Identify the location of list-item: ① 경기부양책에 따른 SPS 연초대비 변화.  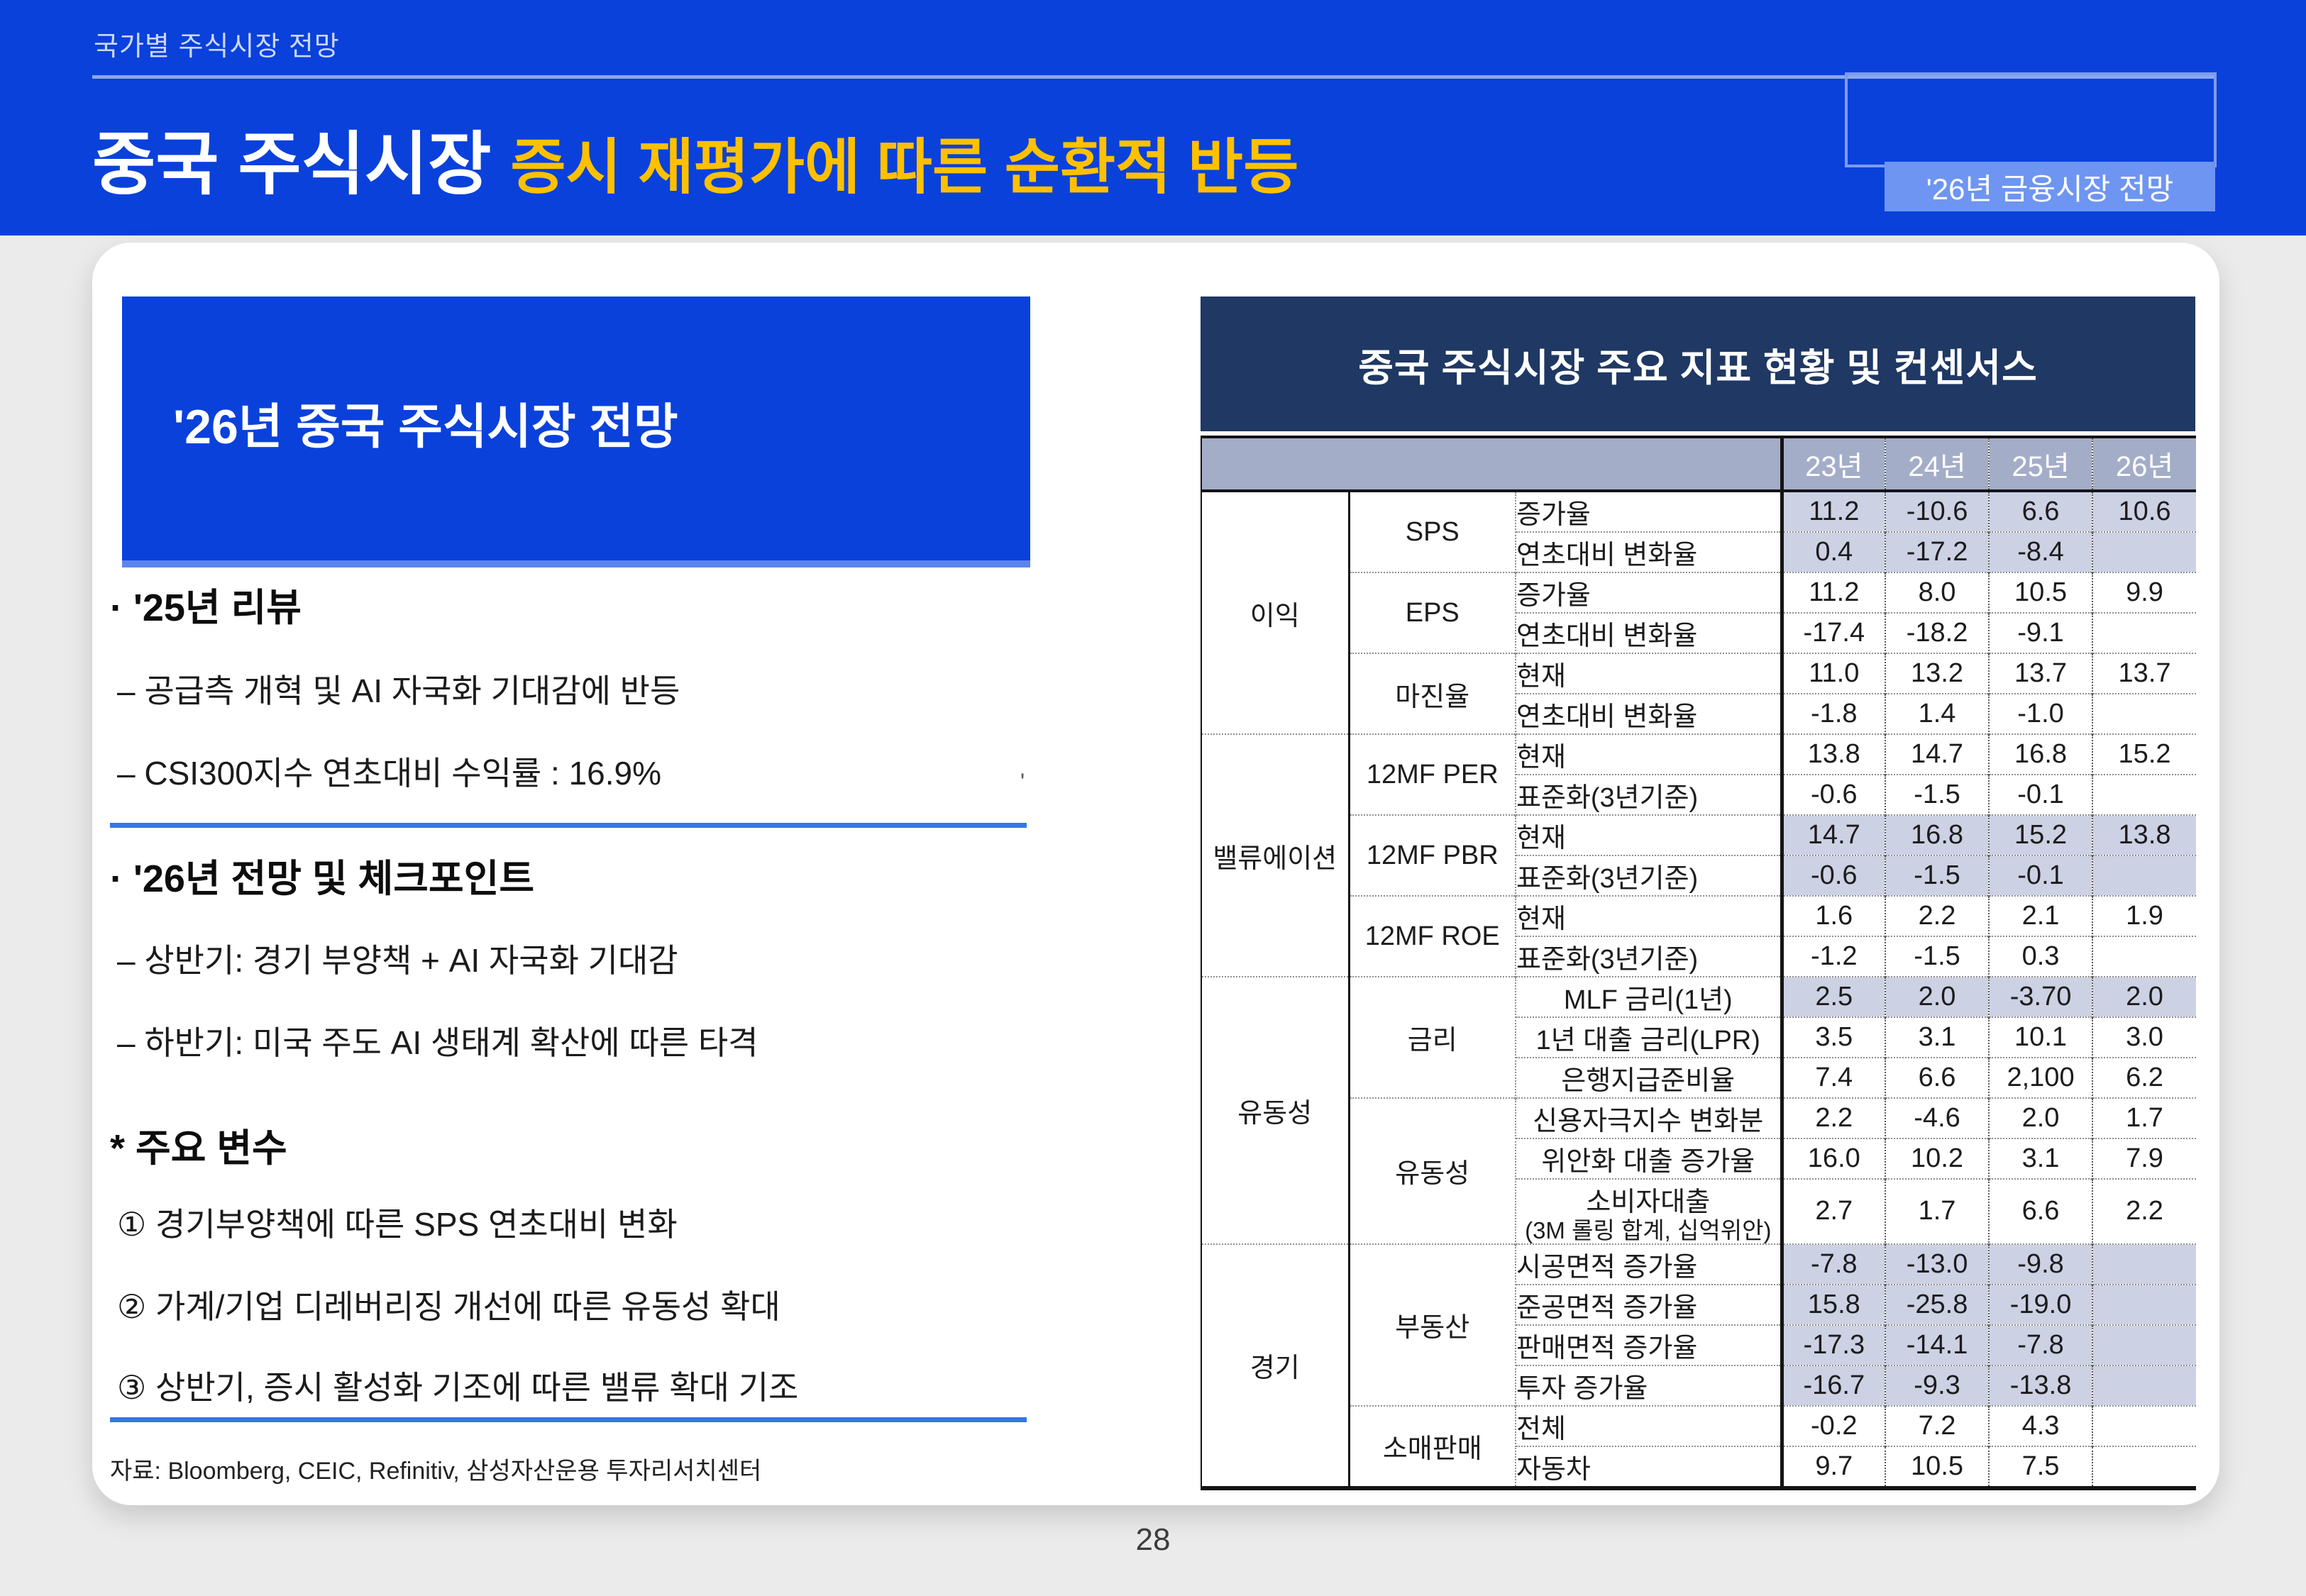
(397, 1224).